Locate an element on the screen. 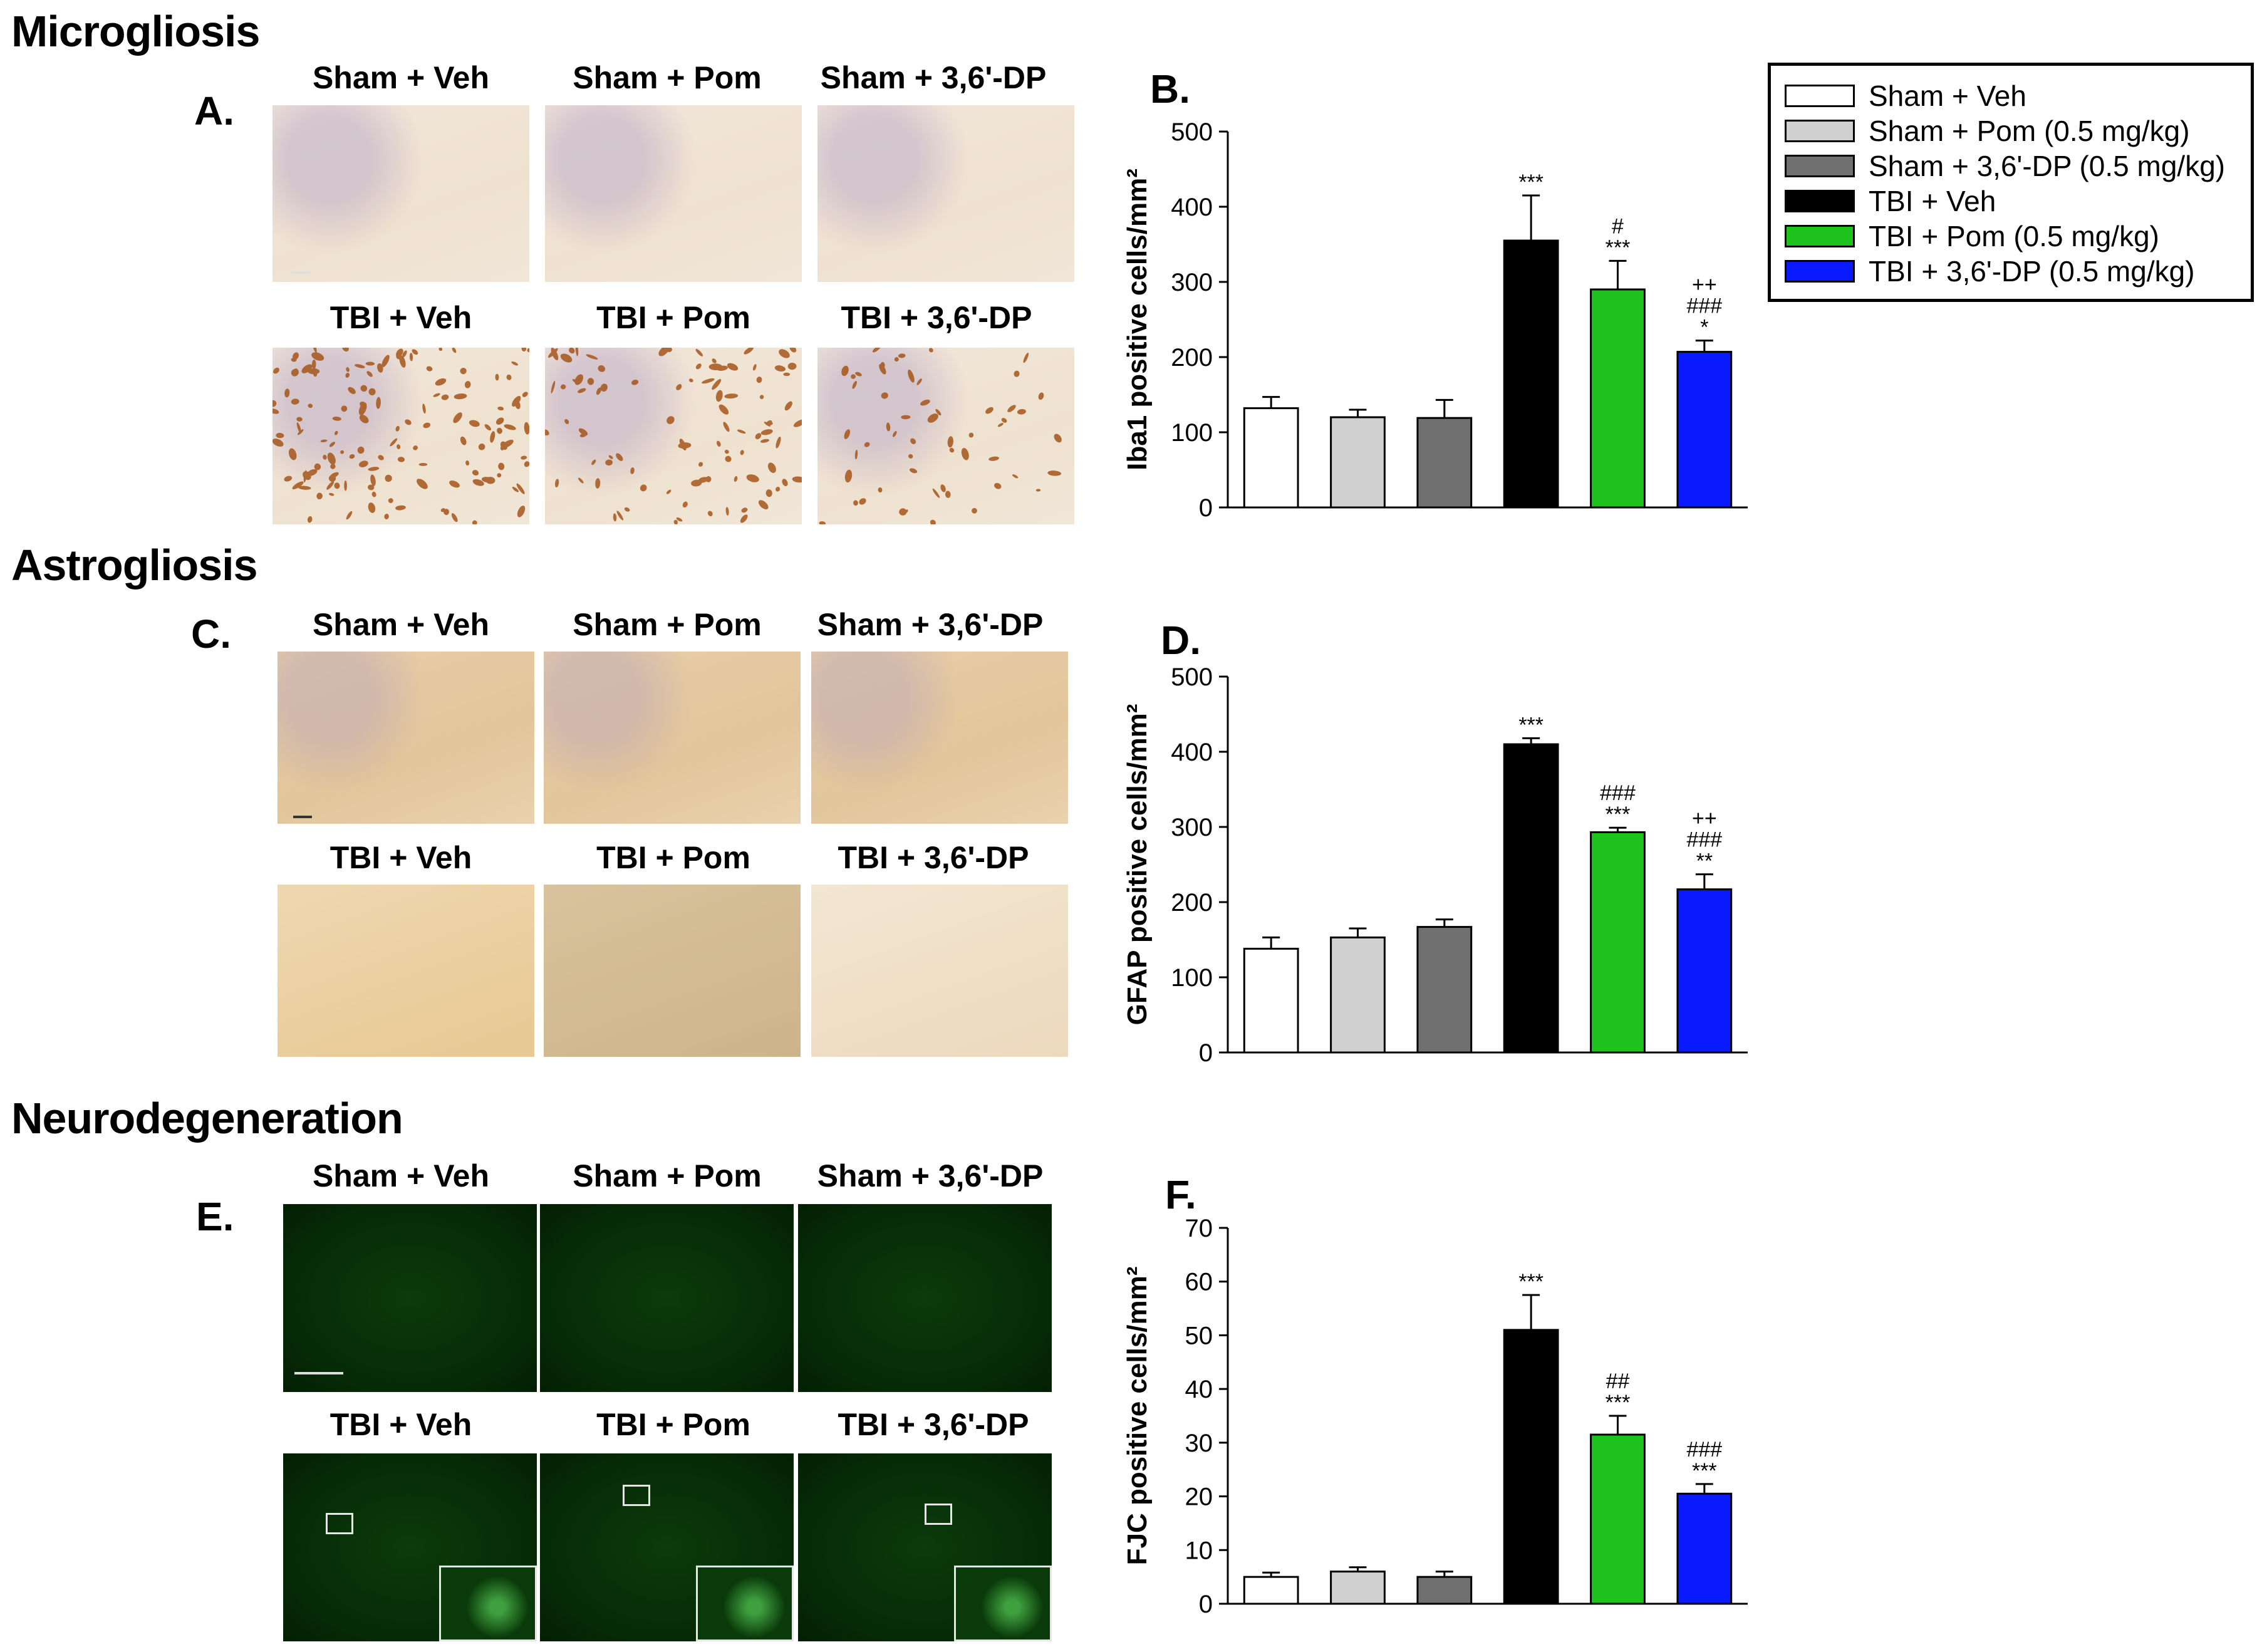 The height and width of the screenshot is (1652, 2267). panel-letter-f: F. is located at coordinates (1180, 1194).